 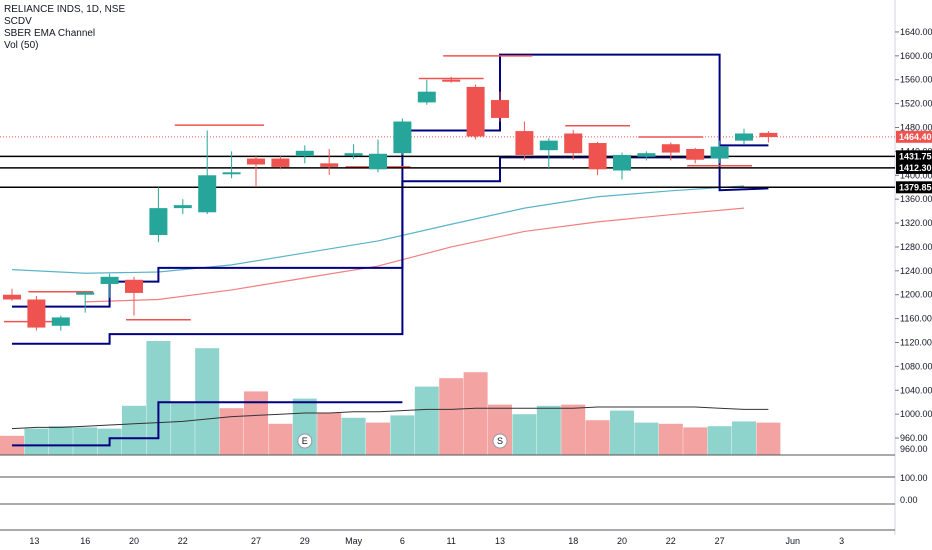 I want to click on event-marker, so click(x=500, y=441).